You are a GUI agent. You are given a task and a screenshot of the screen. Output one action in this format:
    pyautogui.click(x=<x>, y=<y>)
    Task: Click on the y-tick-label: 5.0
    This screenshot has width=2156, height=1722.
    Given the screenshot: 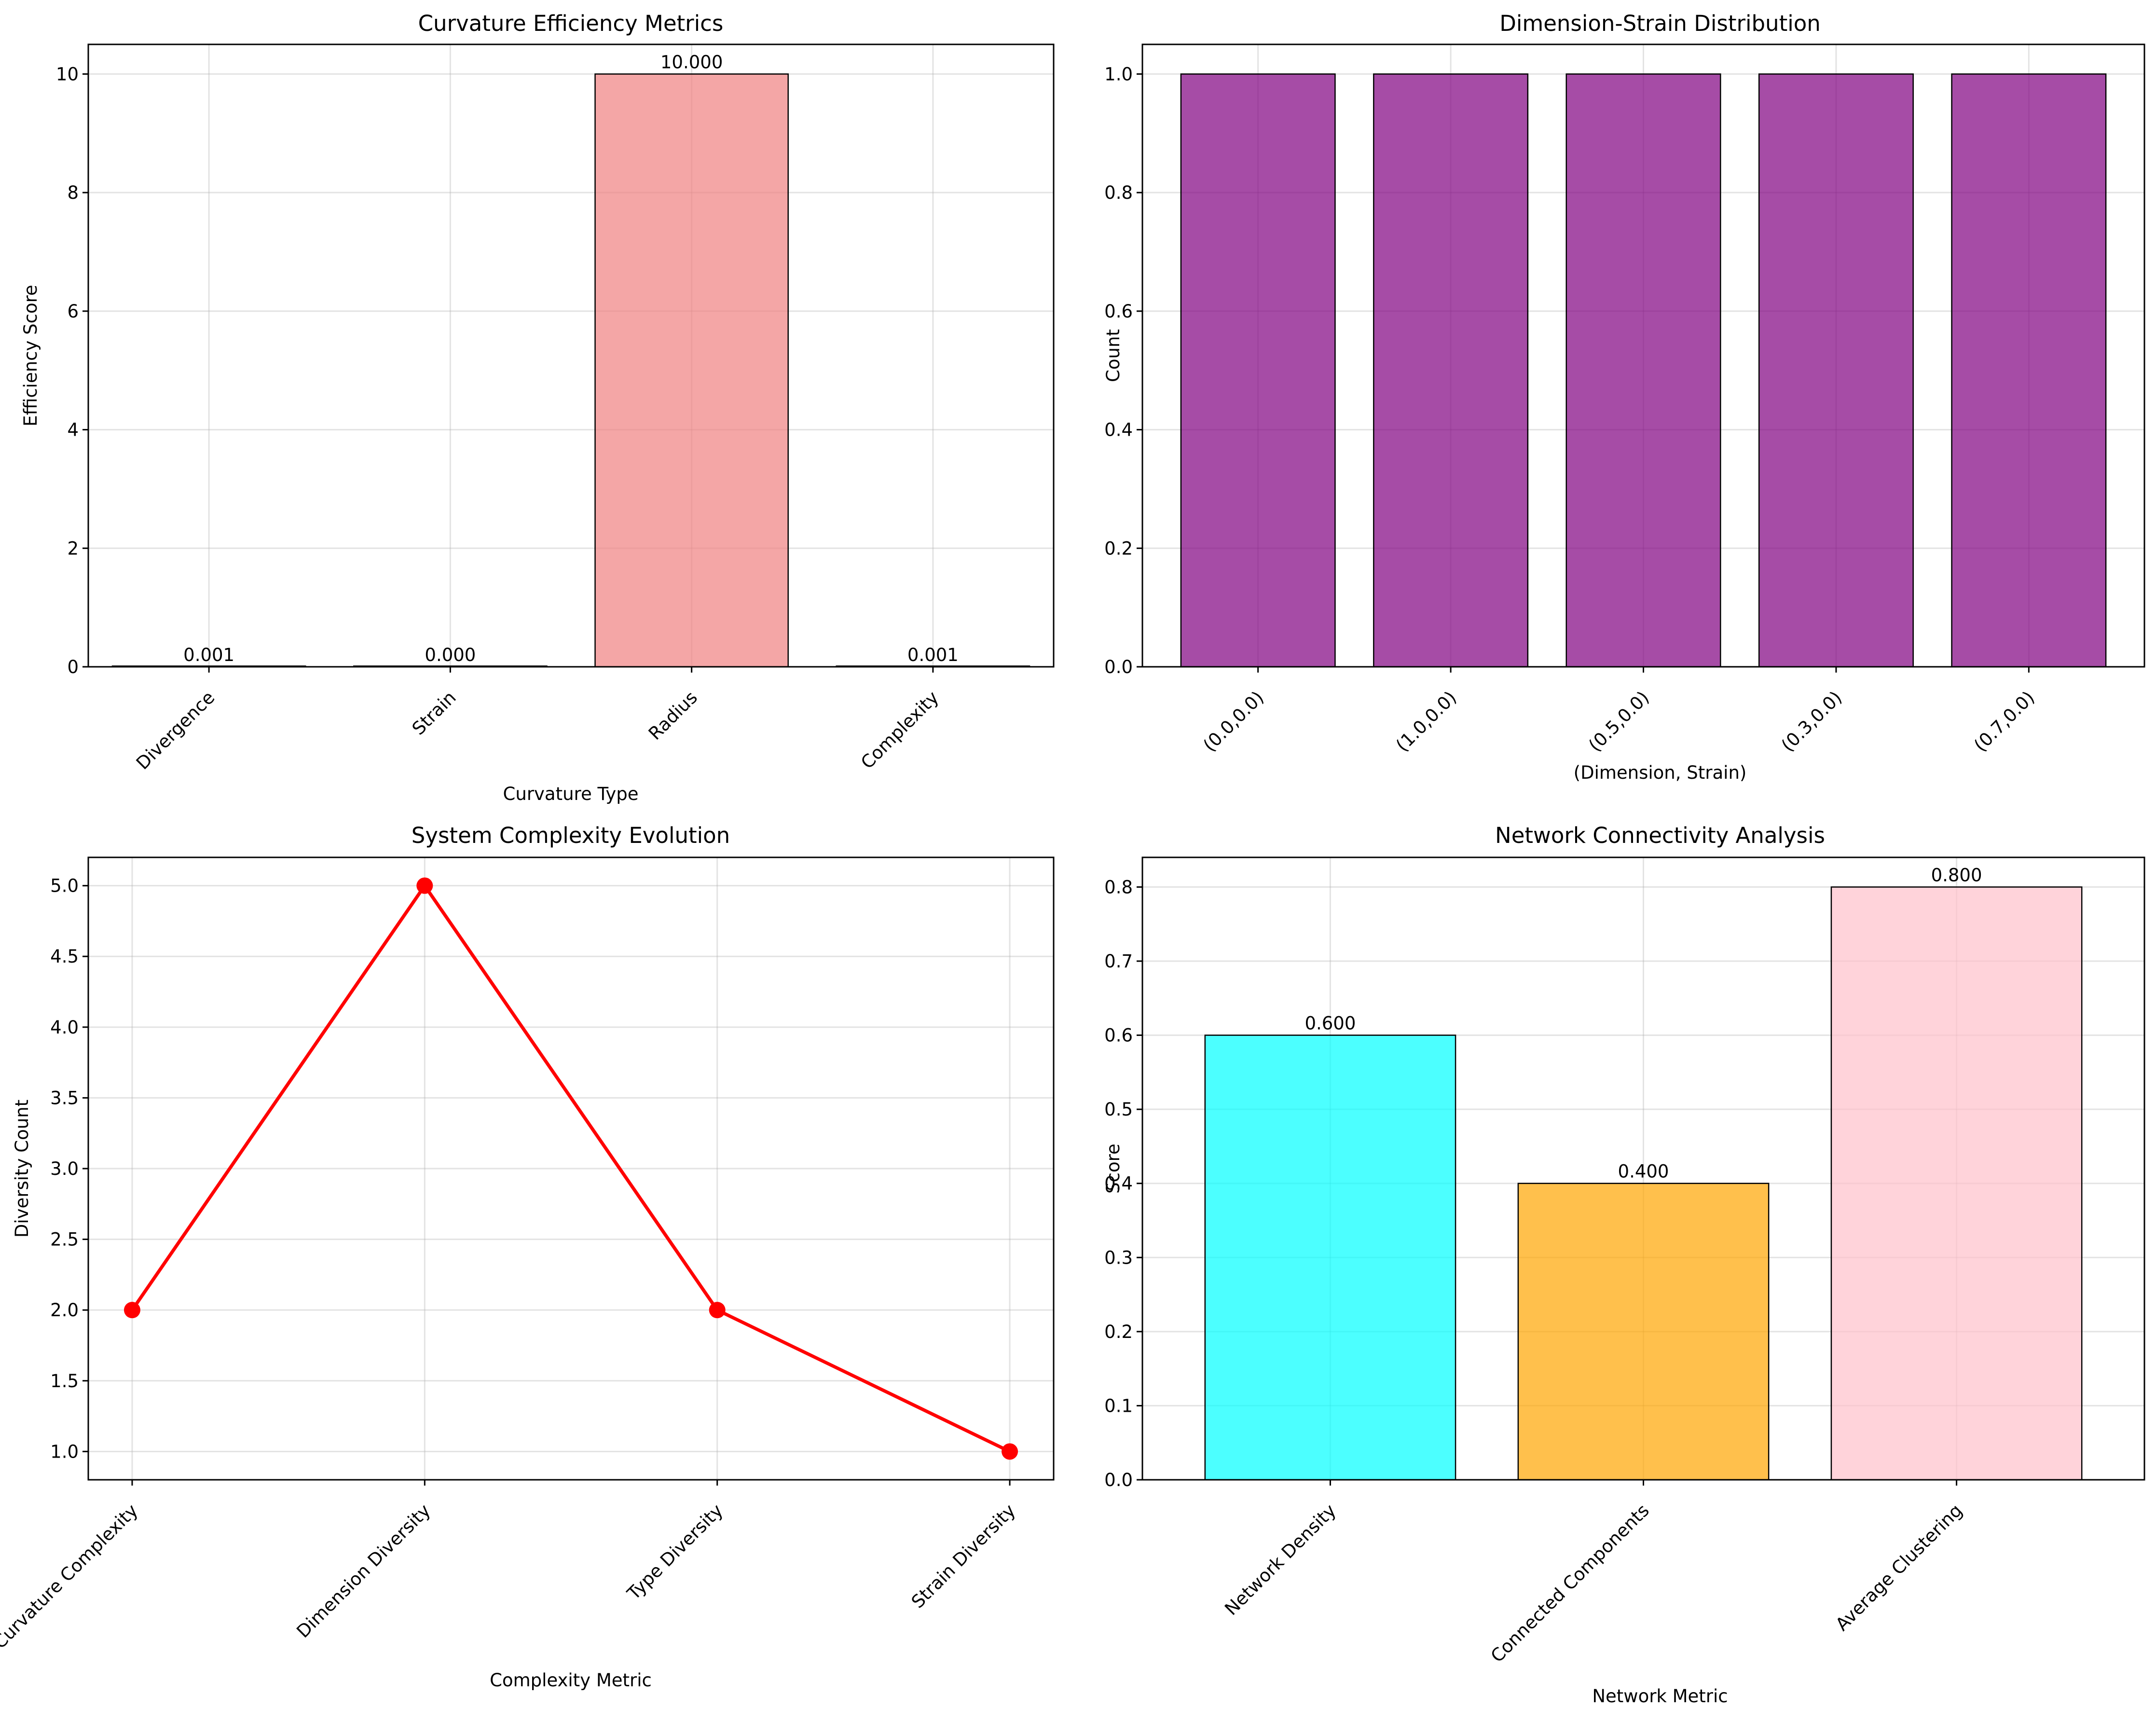 What is the action you would take?
    pyautogui.click(x=65, y=886)
    